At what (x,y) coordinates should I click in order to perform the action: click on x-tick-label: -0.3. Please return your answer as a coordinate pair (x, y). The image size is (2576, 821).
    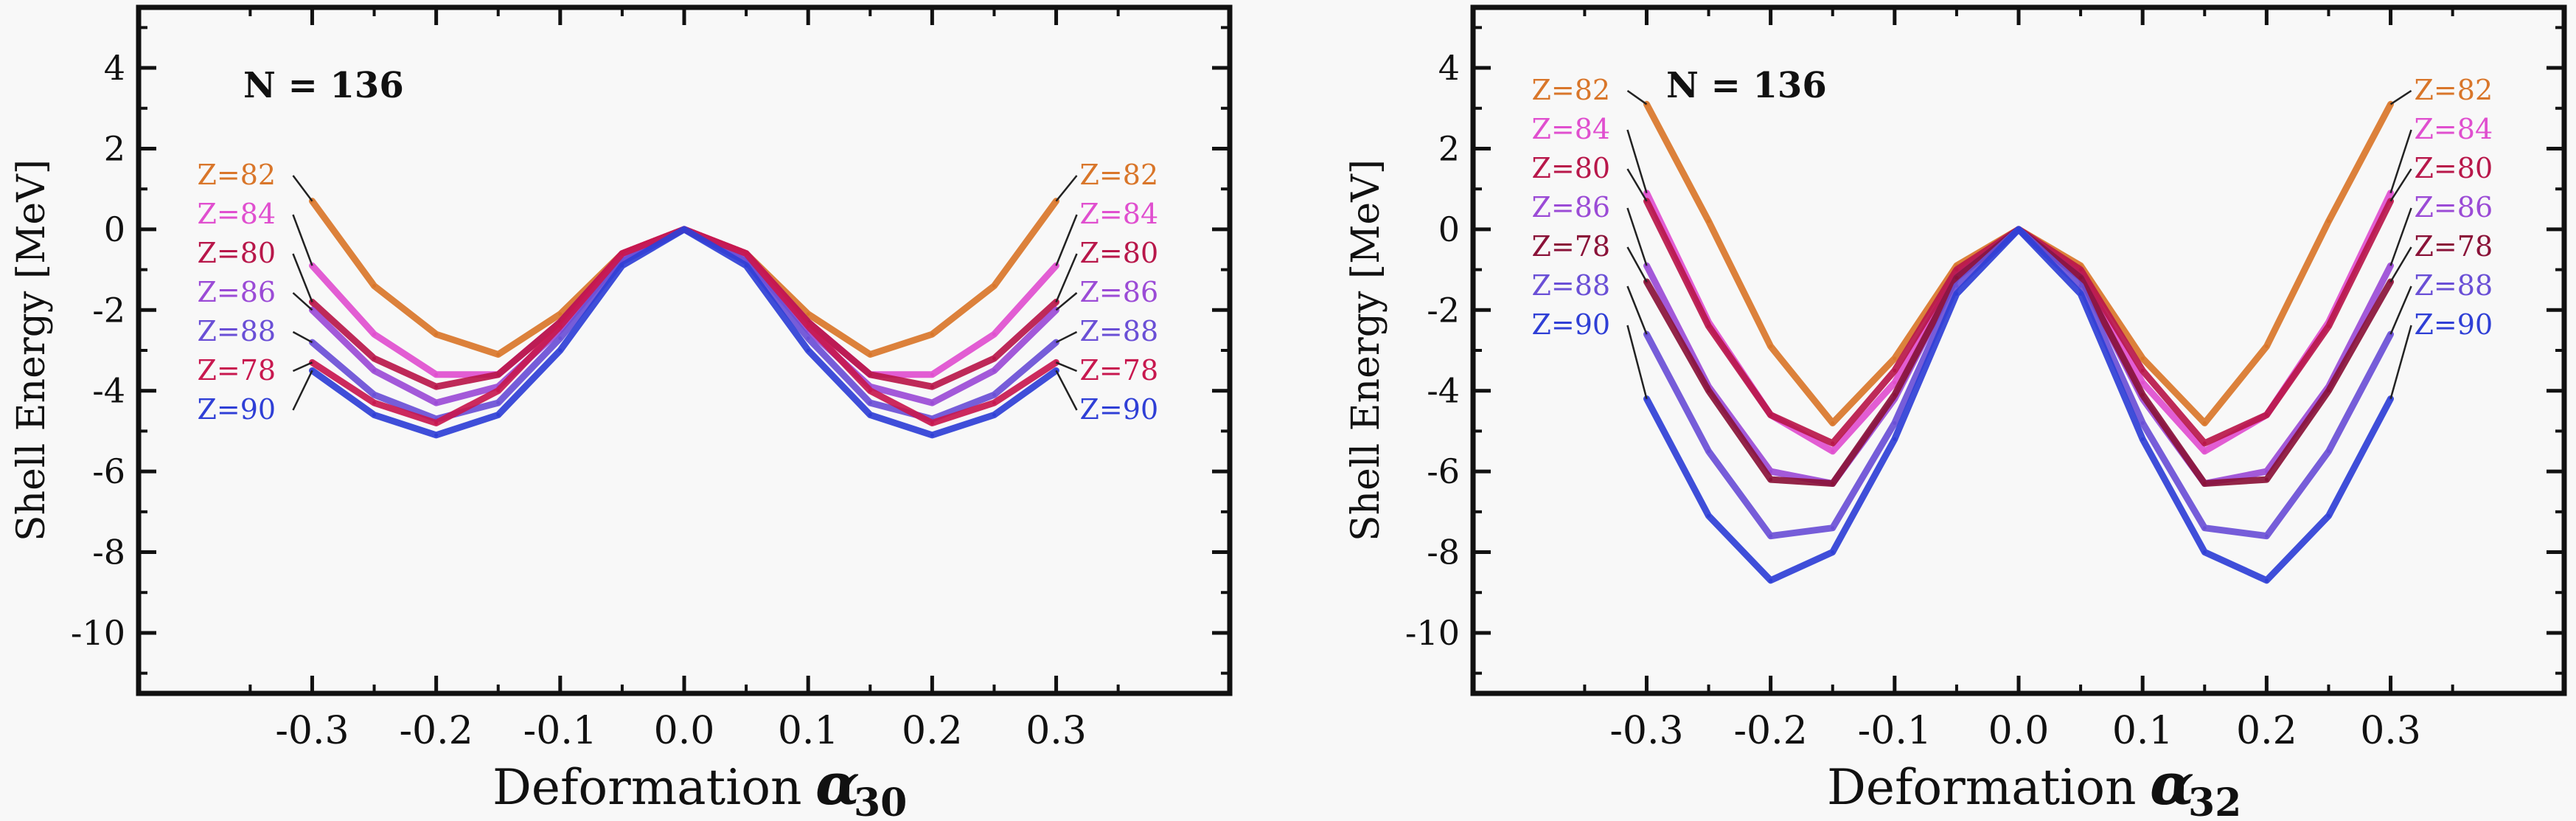
    Looking at the image, I should click on (312, 731).